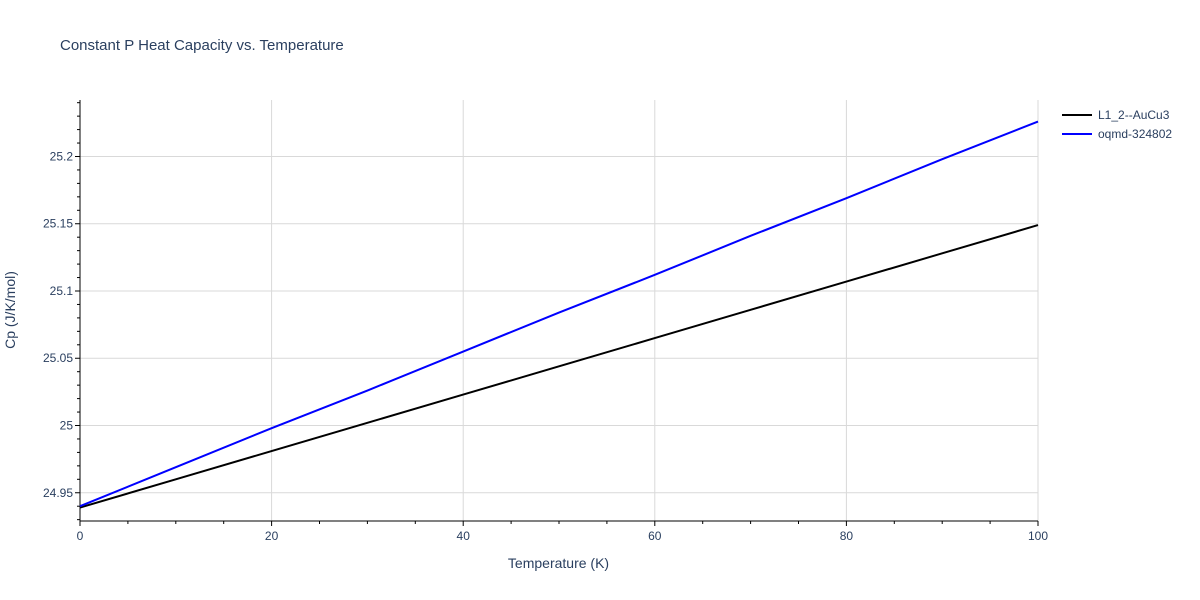  Describe the element at coordinates (62, 291) in the screenshot. I see `y-tick-label: 25.1` at that location.